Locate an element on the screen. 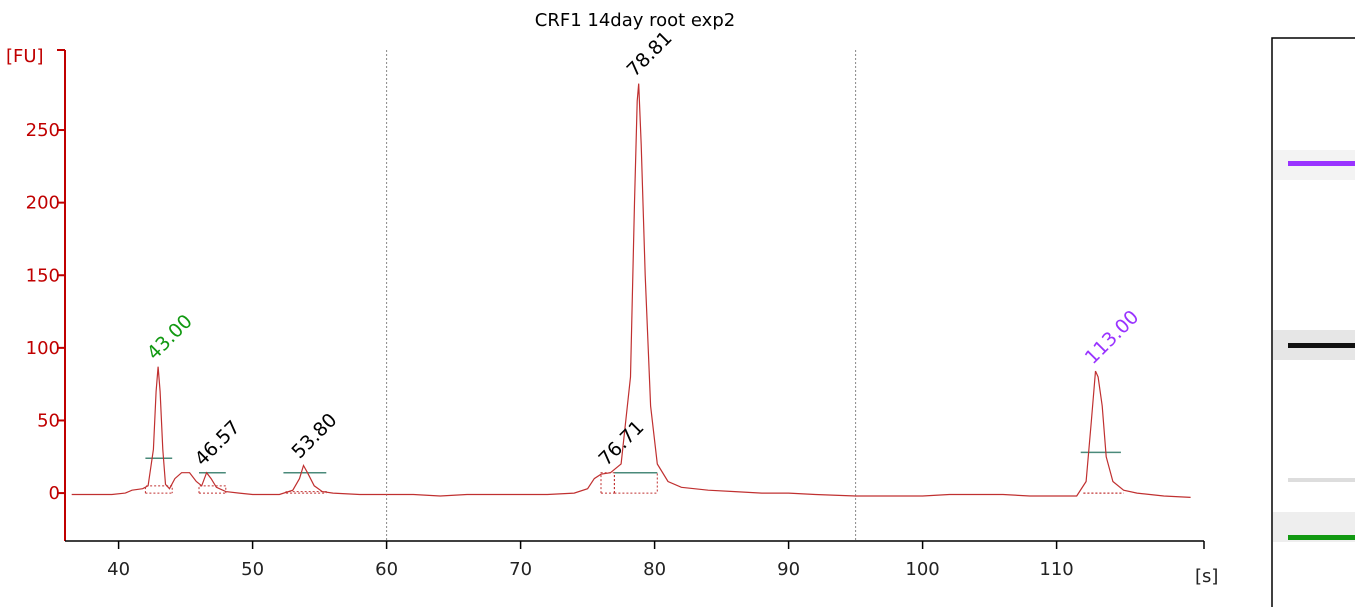  peak-label: 53.80 is located at coordinates (314, 436).